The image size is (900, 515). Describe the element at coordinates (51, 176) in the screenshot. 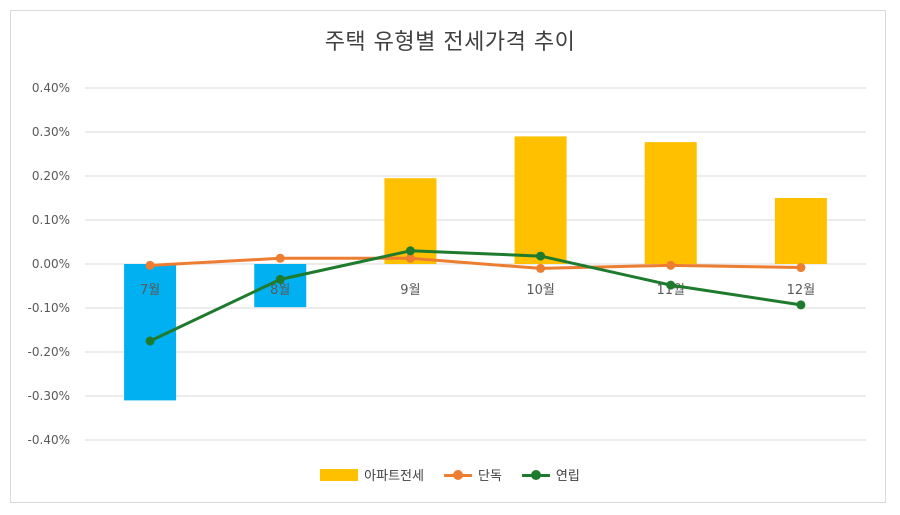

I see `y-tick-label: 0.20%` at that location.